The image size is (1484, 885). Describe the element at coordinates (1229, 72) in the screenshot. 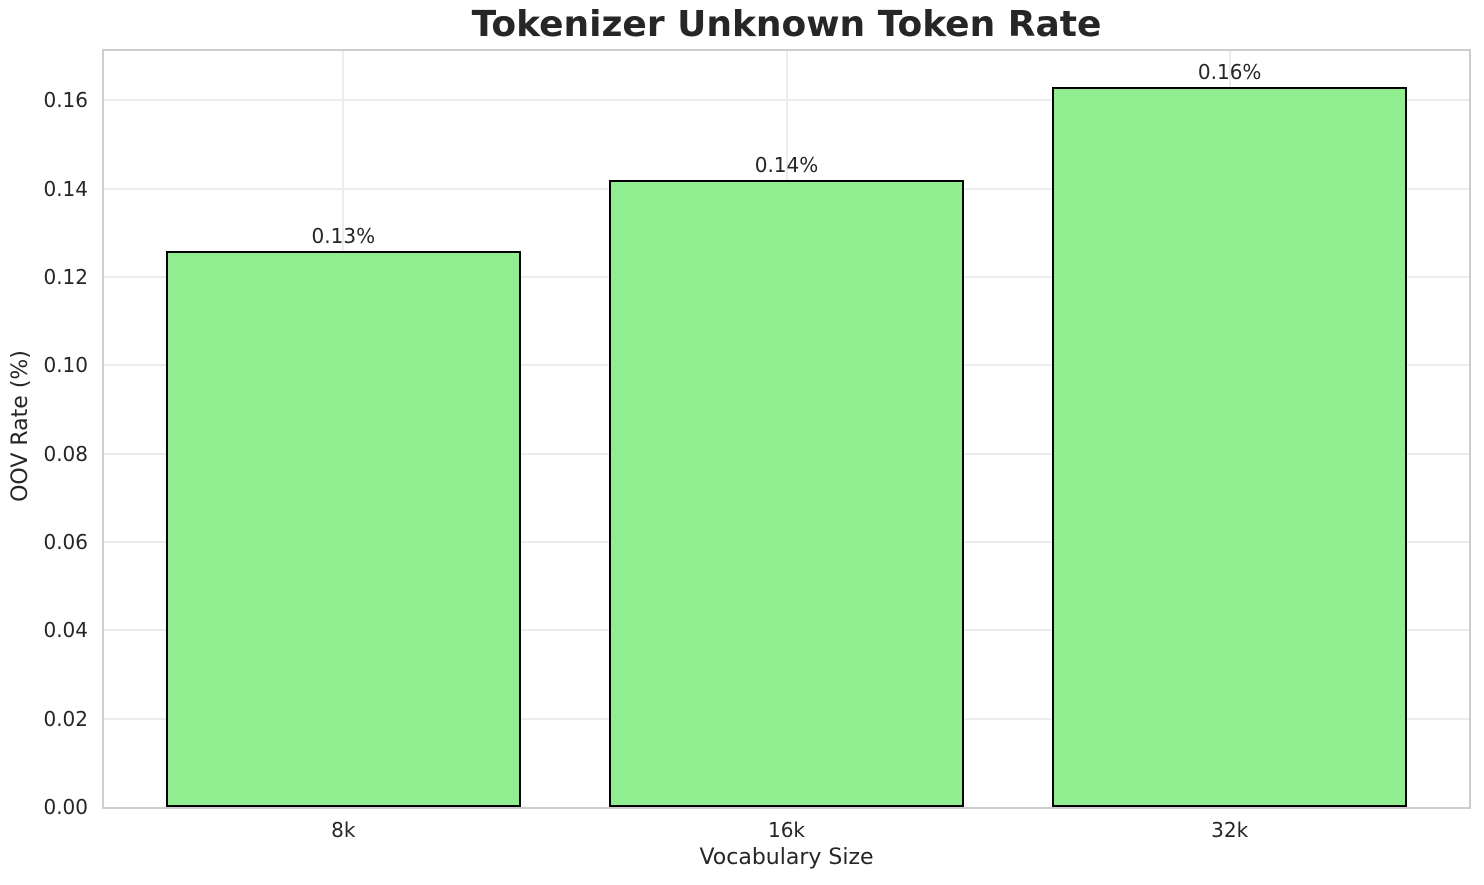

I see `bar-value-label: 0.16%` at that location.